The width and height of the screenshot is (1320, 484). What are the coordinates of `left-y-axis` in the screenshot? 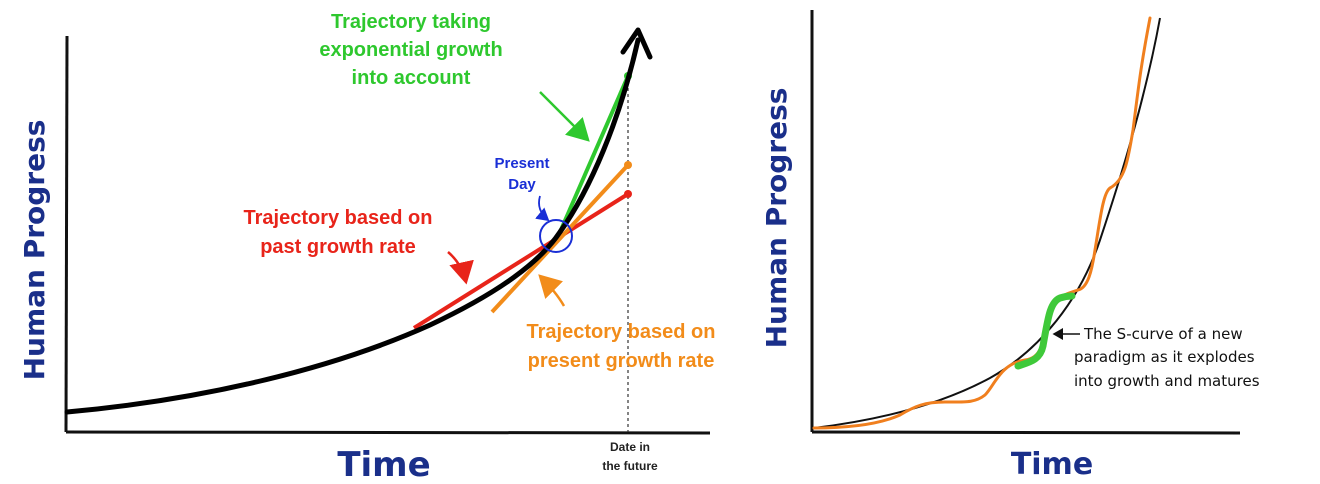 It's located at (66, 234).